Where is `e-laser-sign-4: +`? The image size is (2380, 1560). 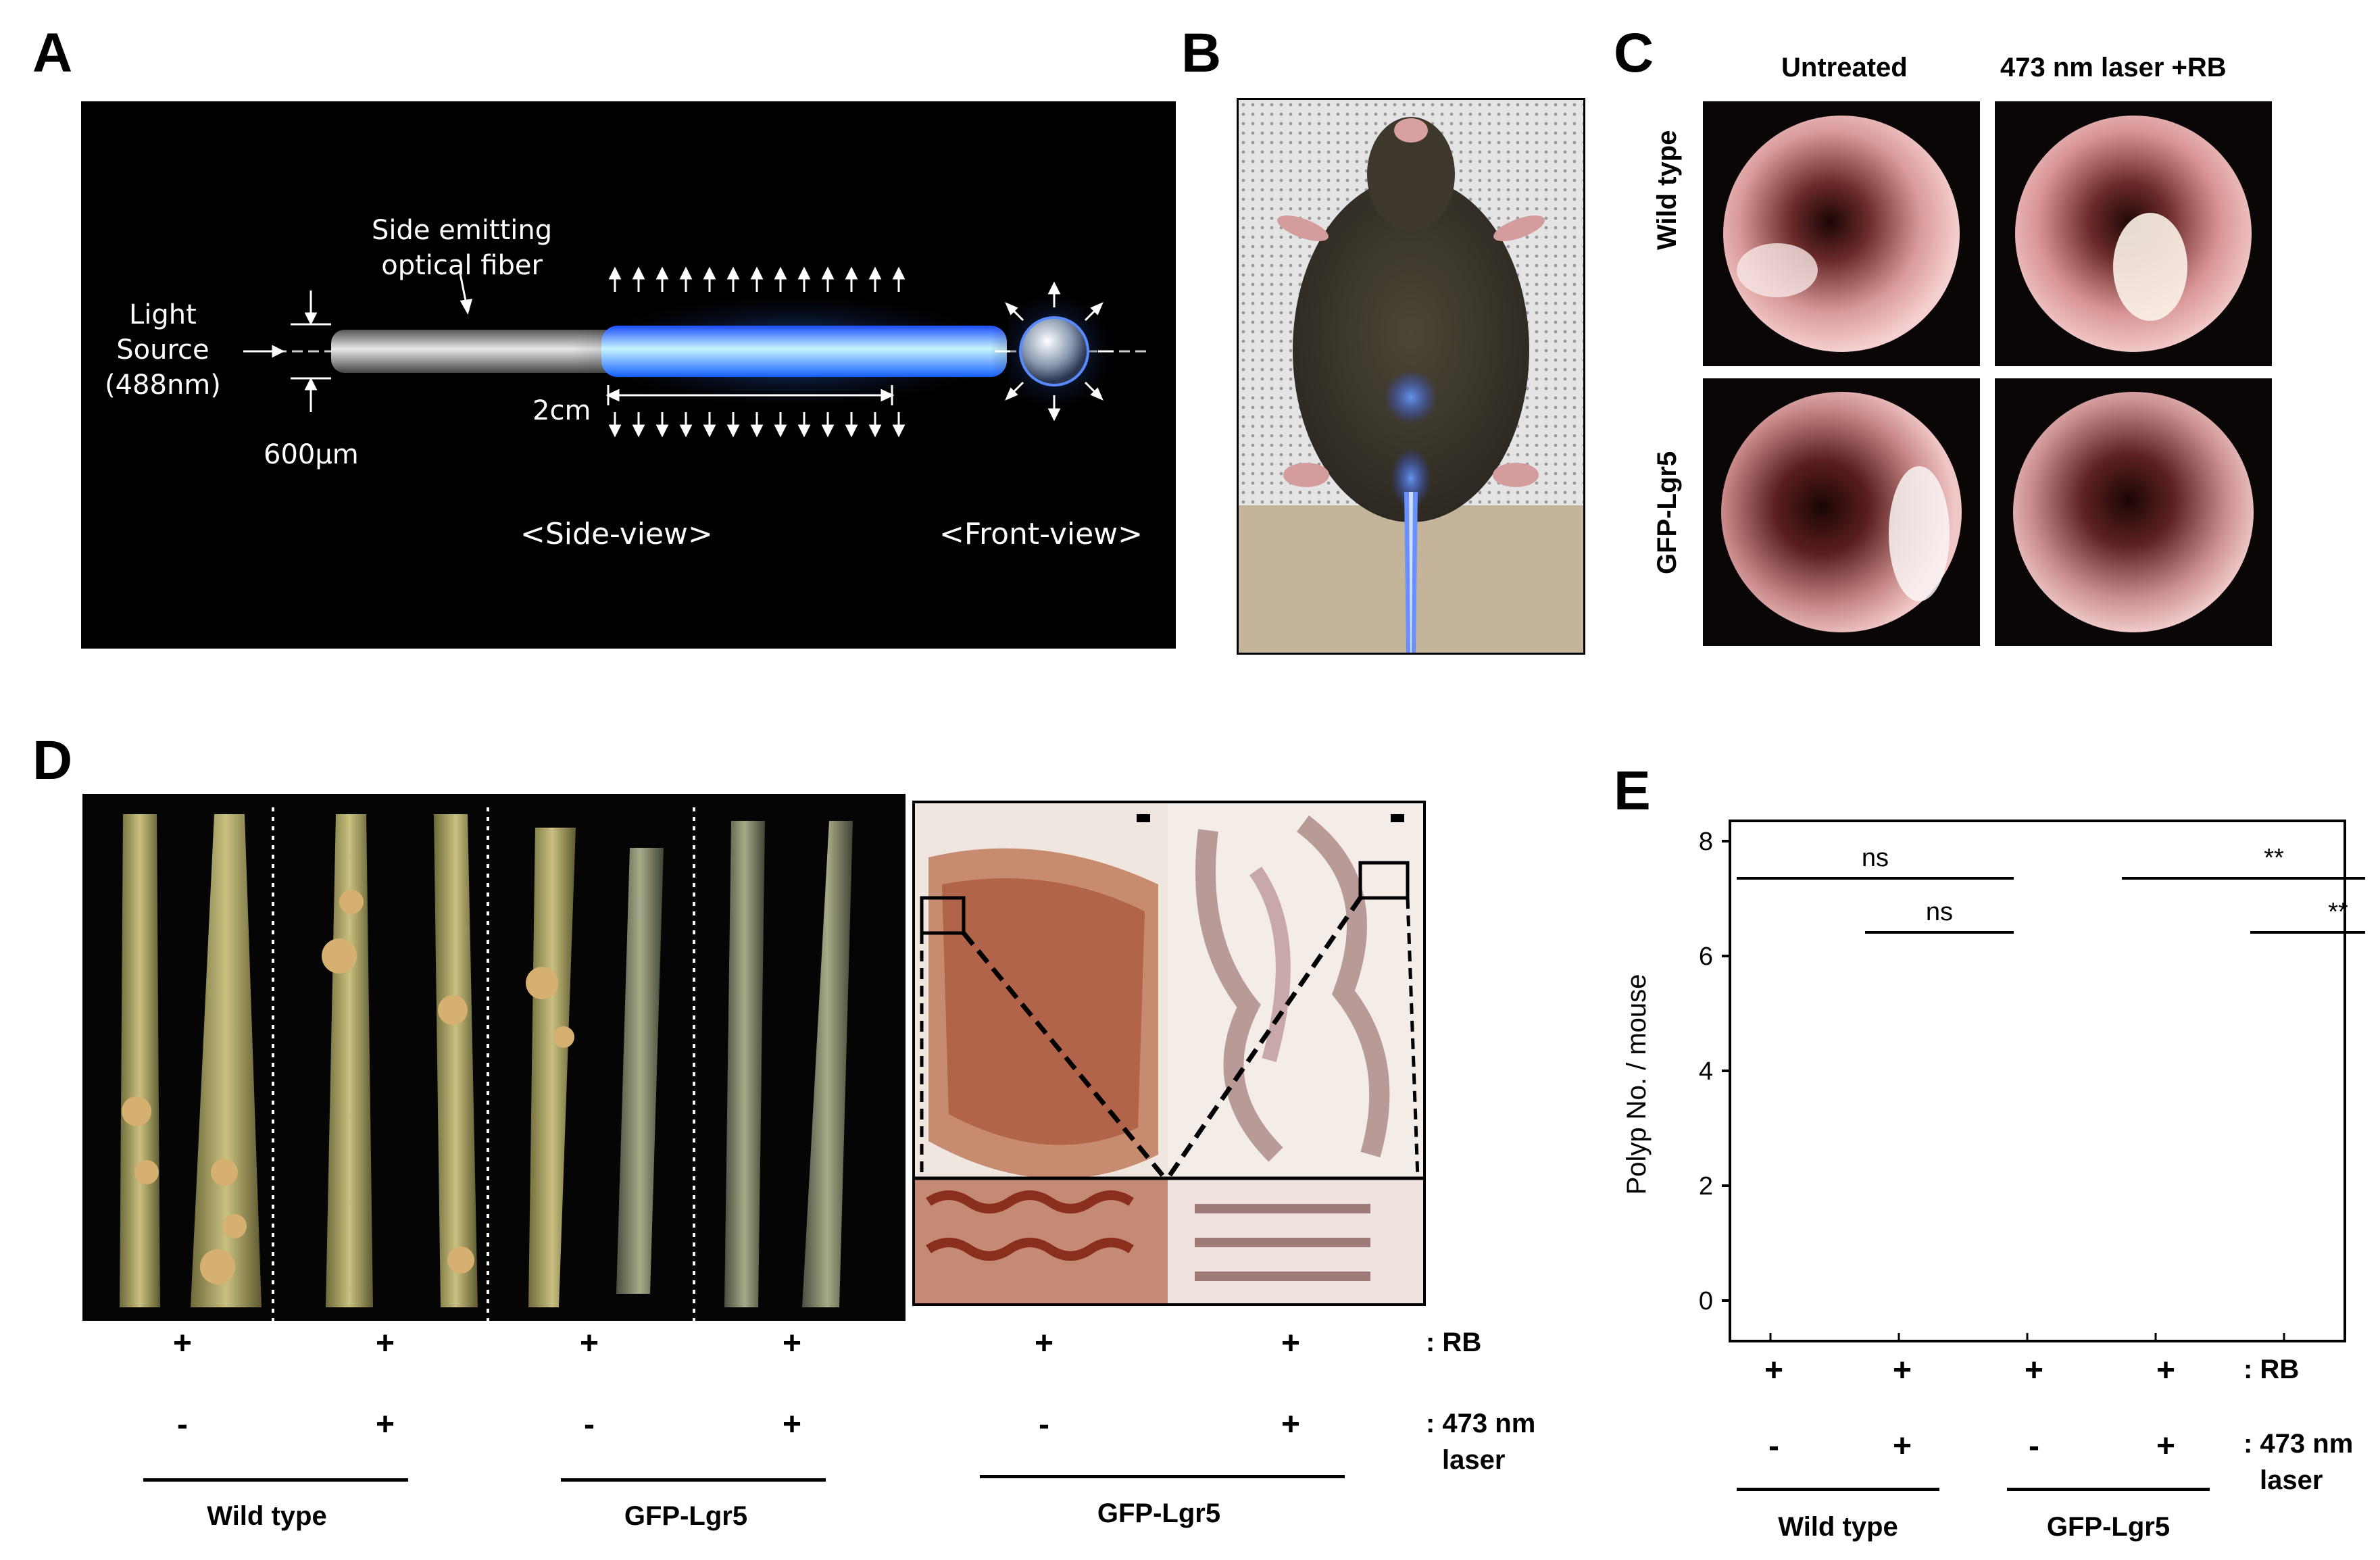 e-laser-sign-4: + is located at coordinates (2166, 1446).